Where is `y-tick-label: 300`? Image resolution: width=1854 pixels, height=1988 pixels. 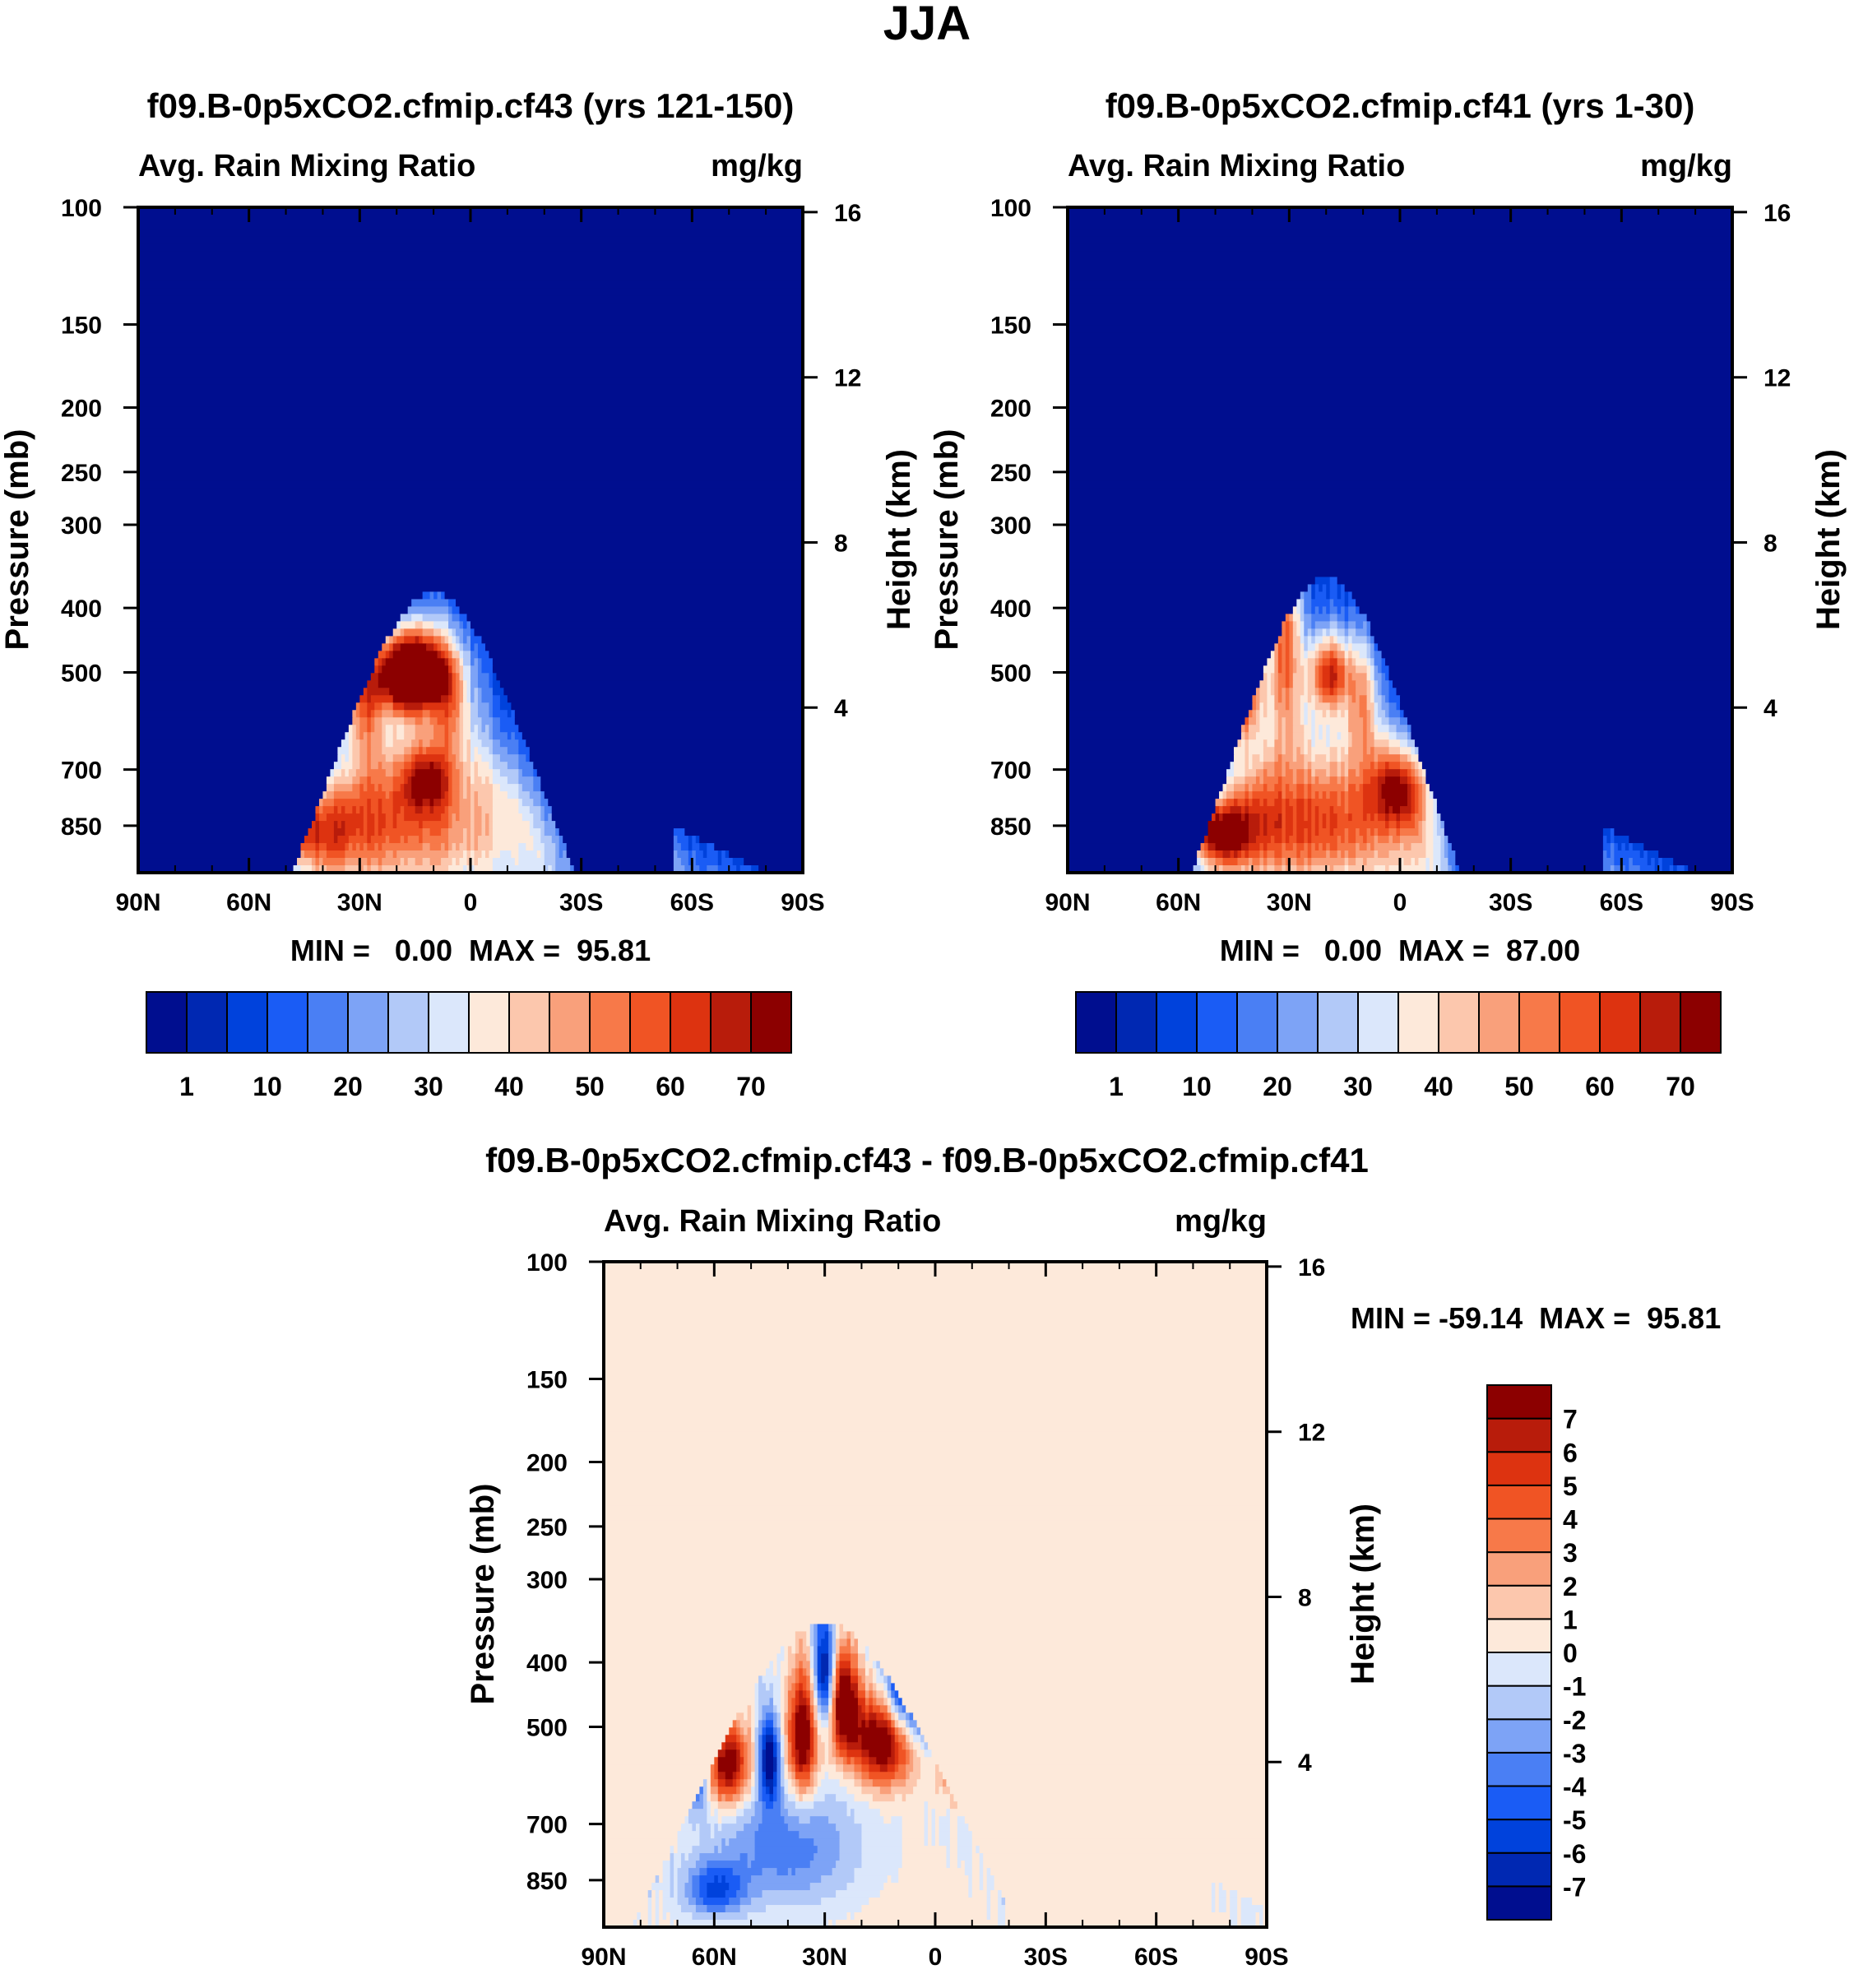
y-tick-label: 300 is located at coordinates (81, 526).